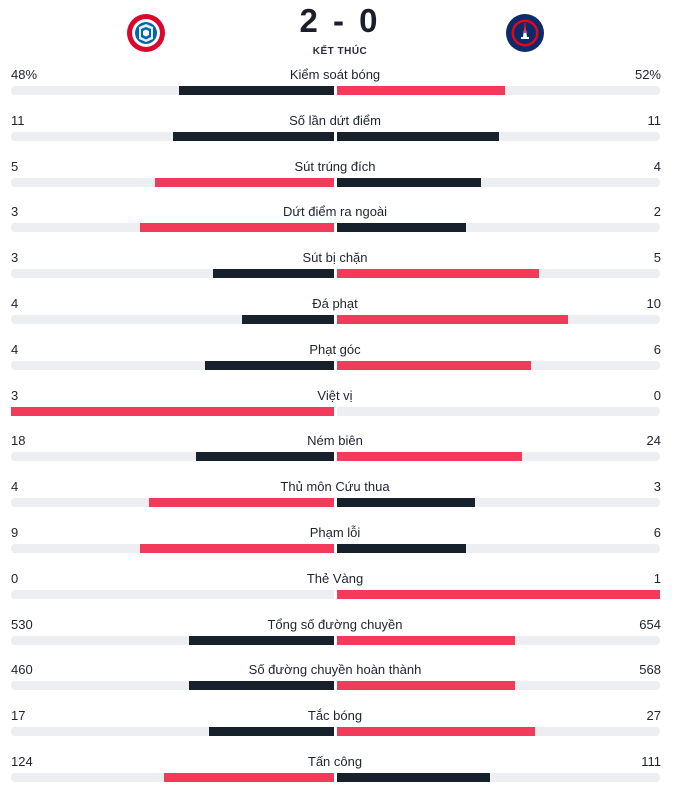 This screenshot has height=799, width=680. What do you see at coordinates (657, 212) in the screenshot?
I see `away-stat-value: 2` at bounding box center [657, 212].